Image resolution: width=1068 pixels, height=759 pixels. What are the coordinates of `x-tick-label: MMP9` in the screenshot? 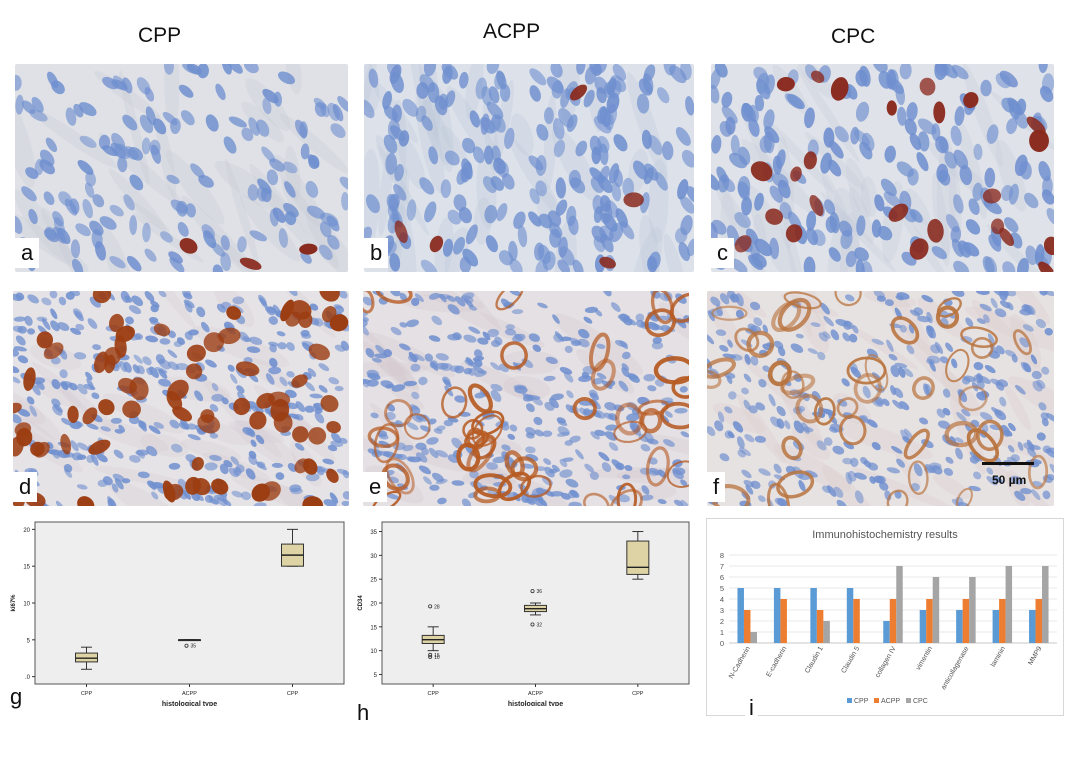 It's located at (1035, 655).